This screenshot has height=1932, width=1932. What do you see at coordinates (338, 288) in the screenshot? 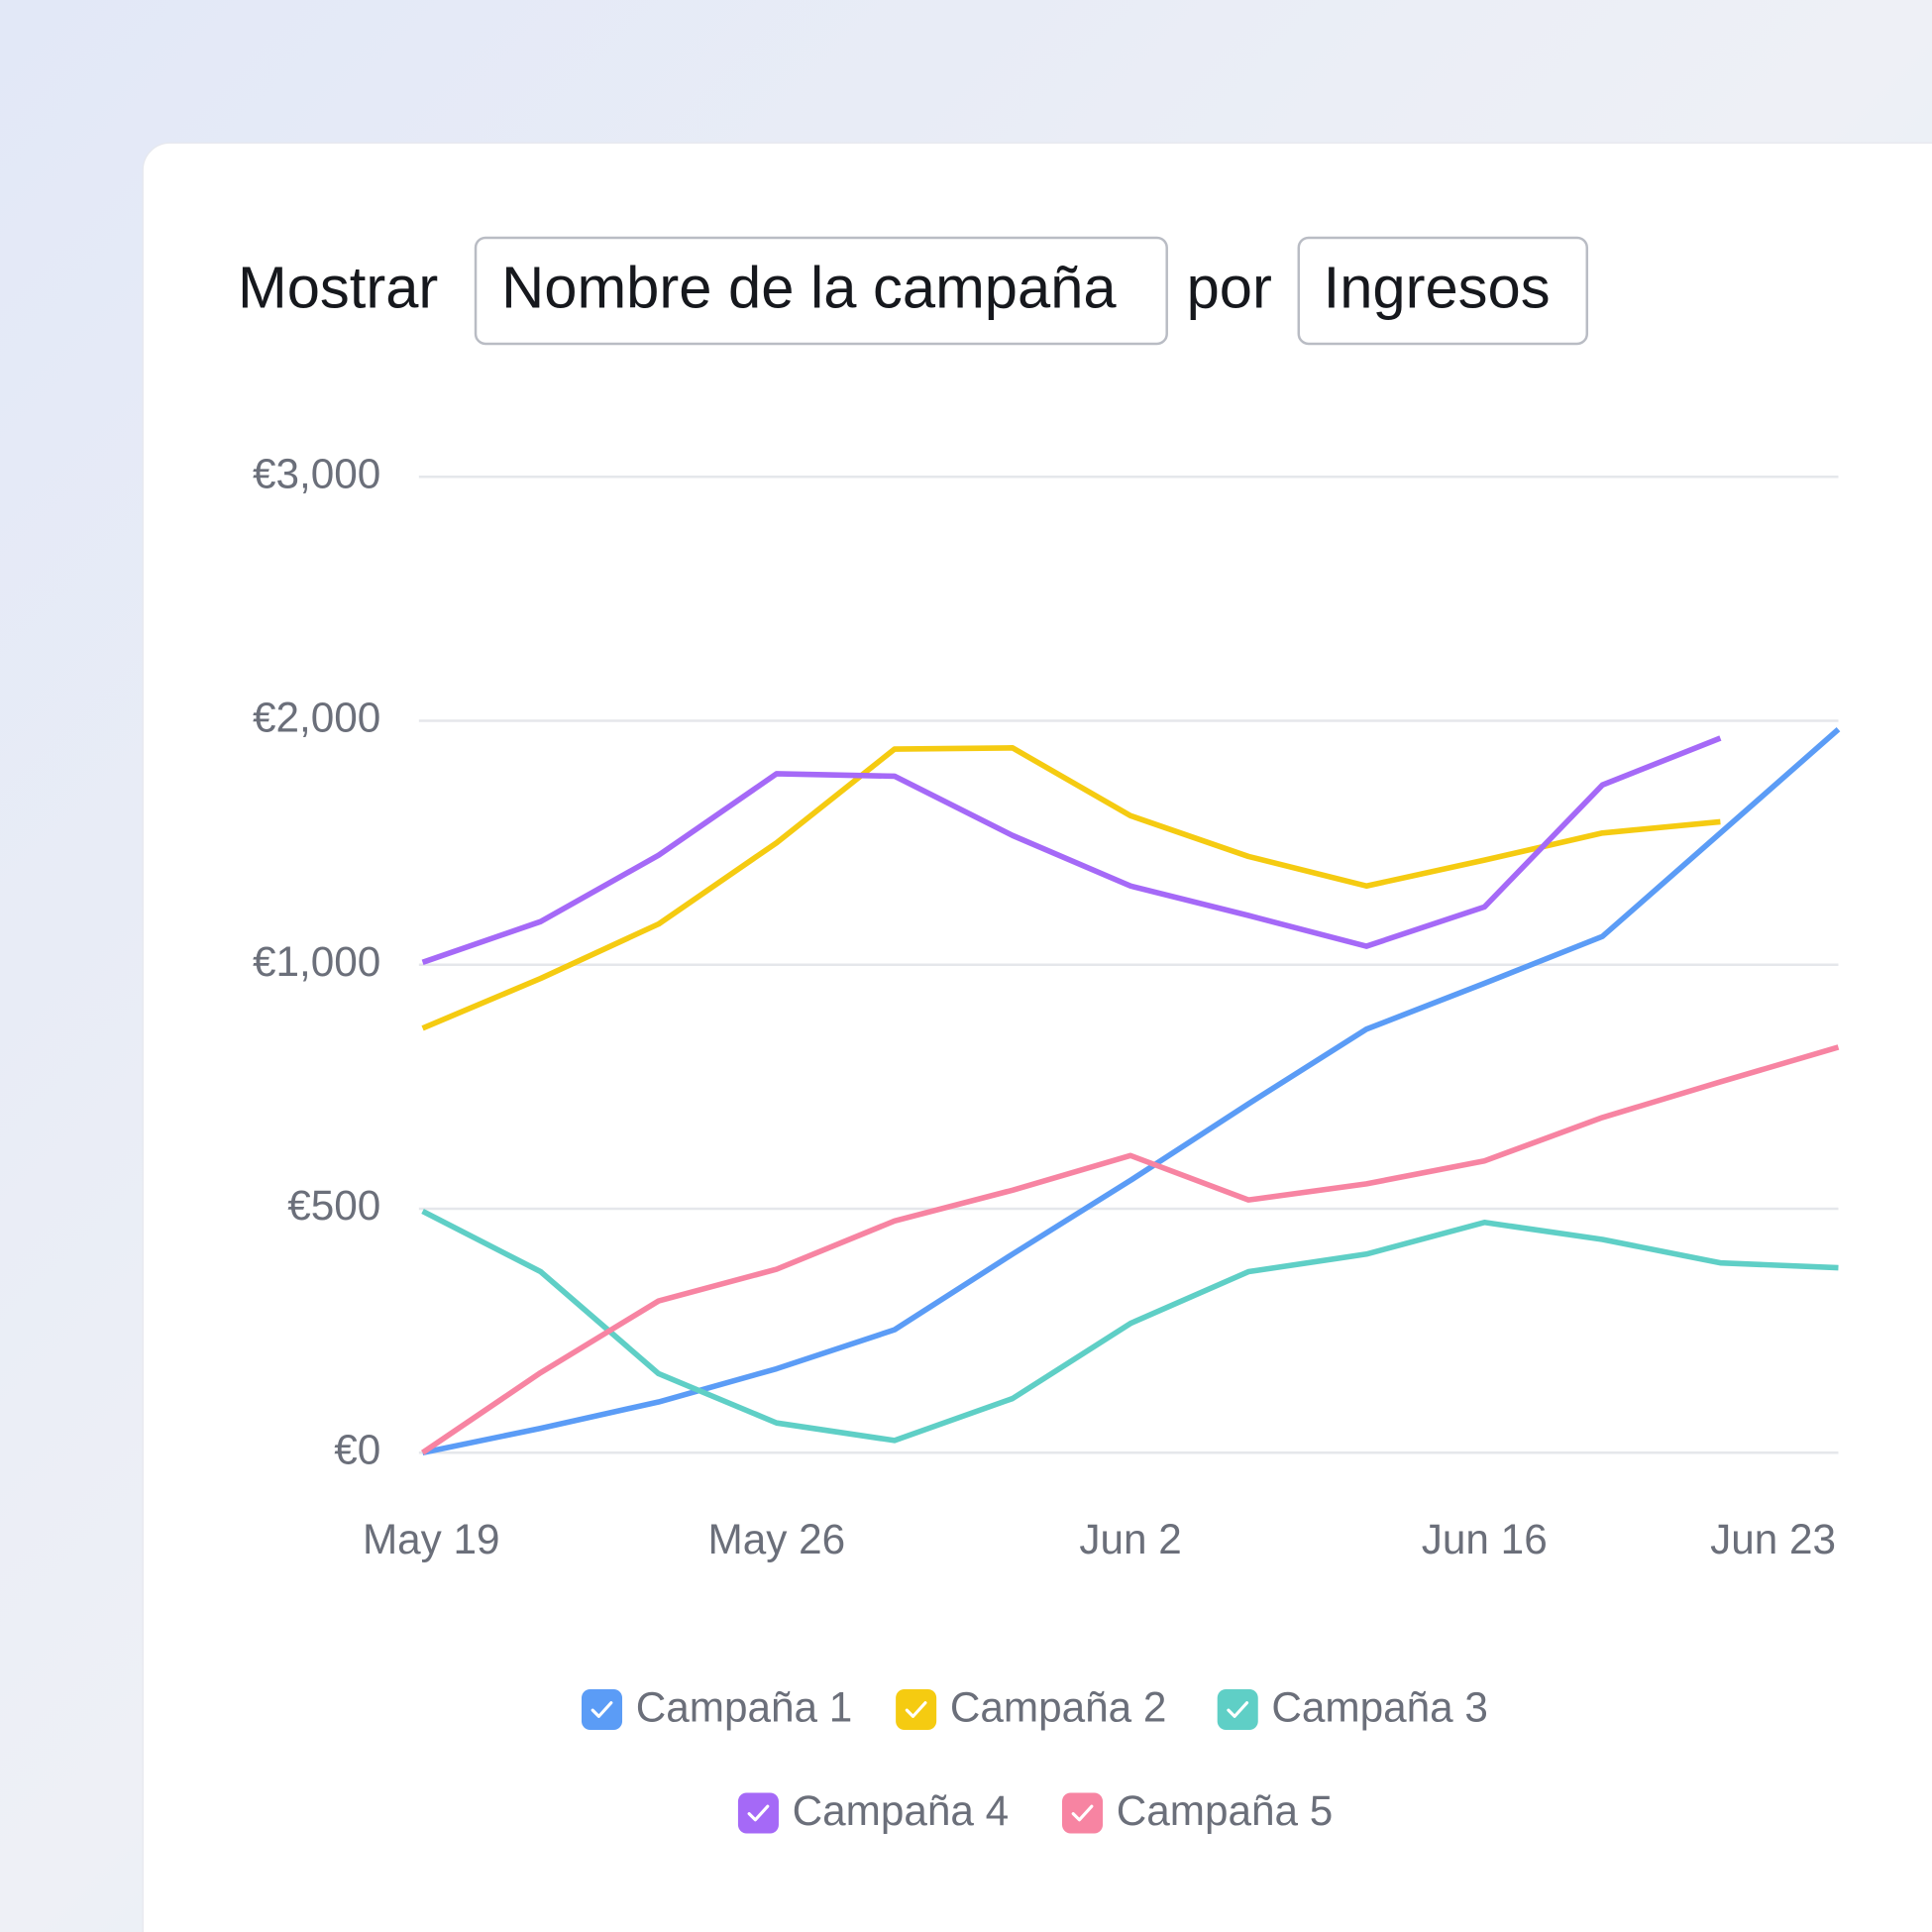
I see `header-label: Mostrar` at bounding box center [338, 288].